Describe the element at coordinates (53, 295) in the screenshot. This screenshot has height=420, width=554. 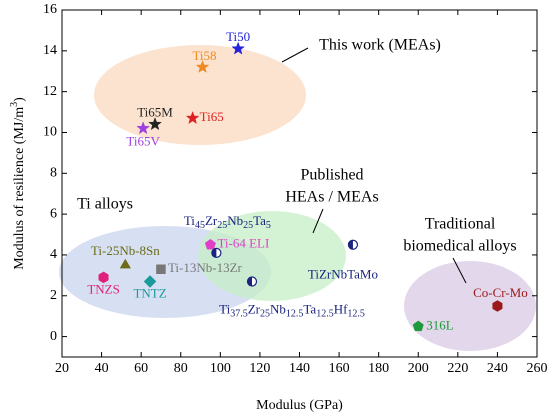
I see `y-tick-label: 2` at that location.